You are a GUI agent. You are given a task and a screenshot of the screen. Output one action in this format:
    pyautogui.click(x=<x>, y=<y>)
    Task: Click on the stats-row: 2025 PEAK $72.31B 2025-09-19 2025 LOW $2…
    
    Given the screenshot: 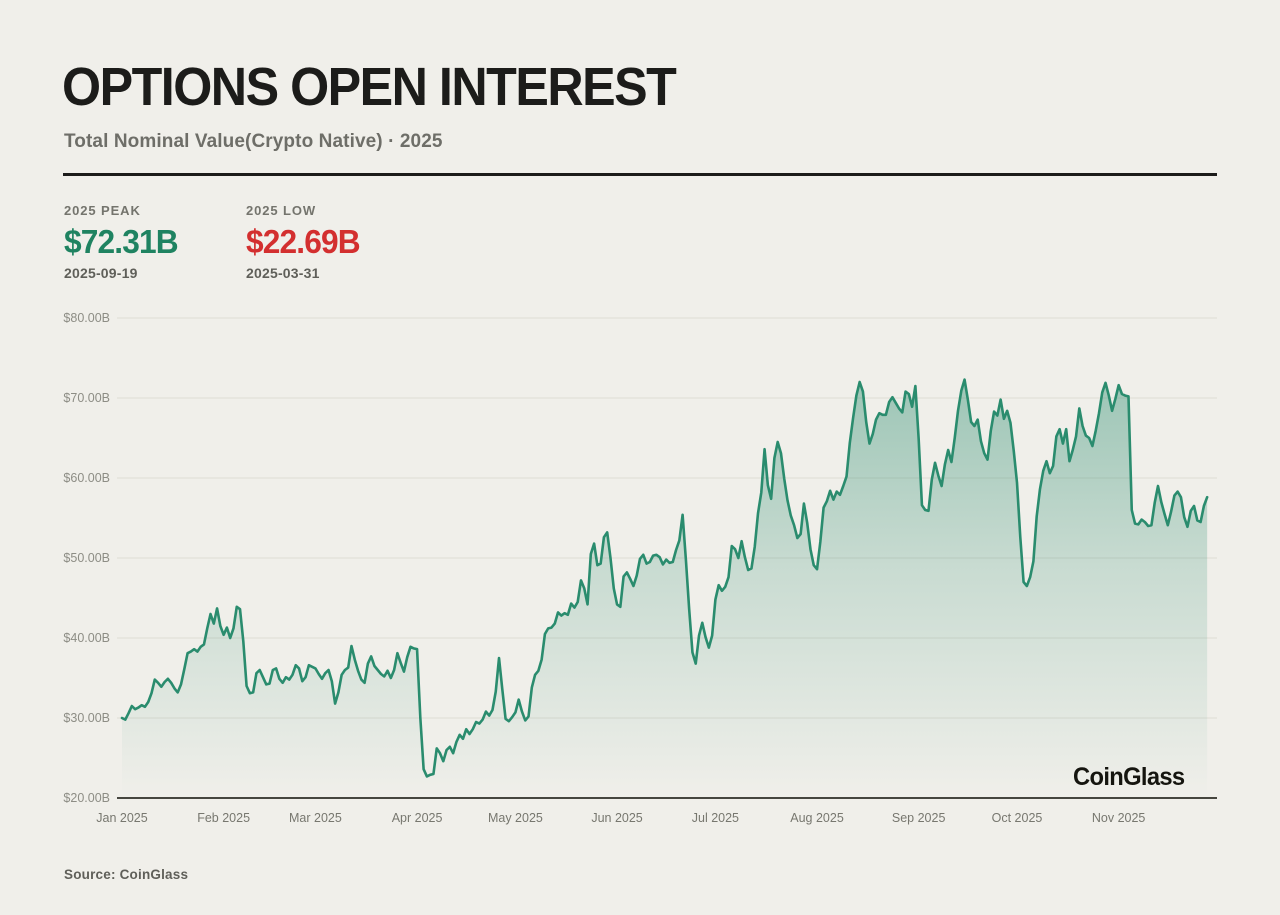 What is the action you would take?
    pyautogui.click(x=246, y=242)
    